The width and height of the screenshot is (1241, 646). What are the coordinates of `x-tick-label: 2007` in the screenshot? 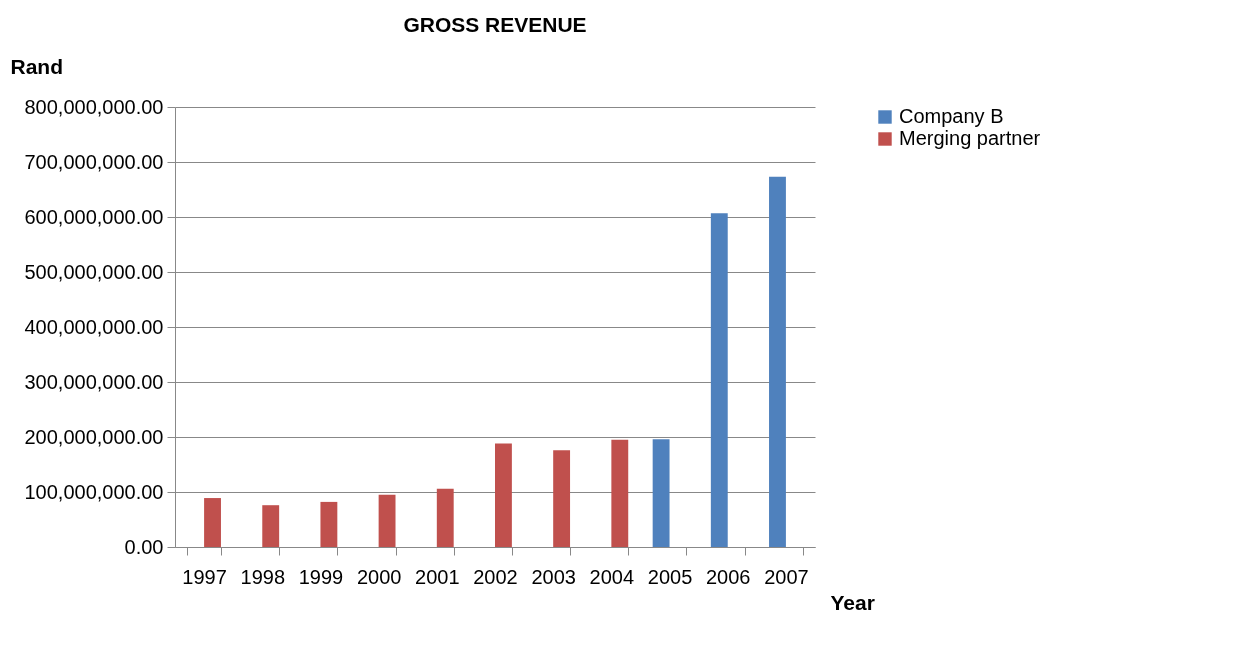 It's located at (786, 576).